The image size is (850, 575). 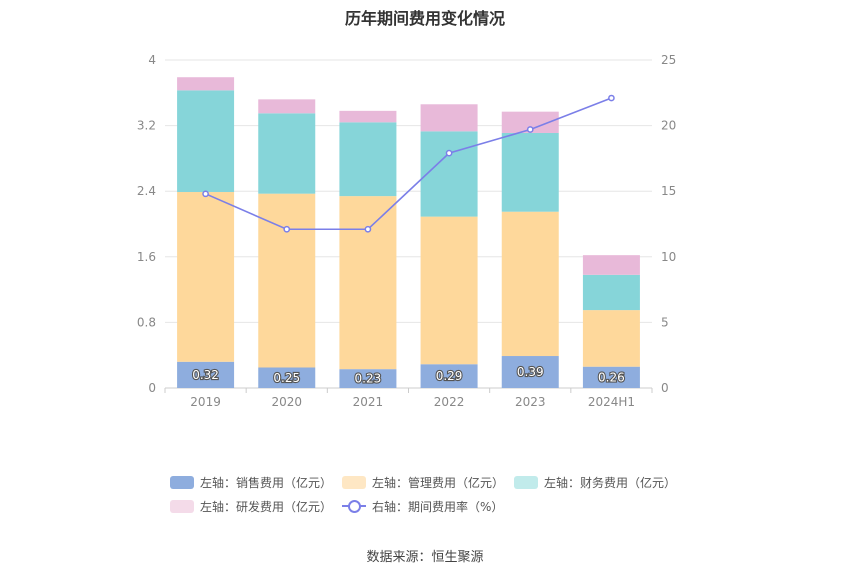 What do you see at coordinates (146, 126) in the screenshot?
I see `left-axis-tick-label: 3.2` at bounding box center [146, 126].